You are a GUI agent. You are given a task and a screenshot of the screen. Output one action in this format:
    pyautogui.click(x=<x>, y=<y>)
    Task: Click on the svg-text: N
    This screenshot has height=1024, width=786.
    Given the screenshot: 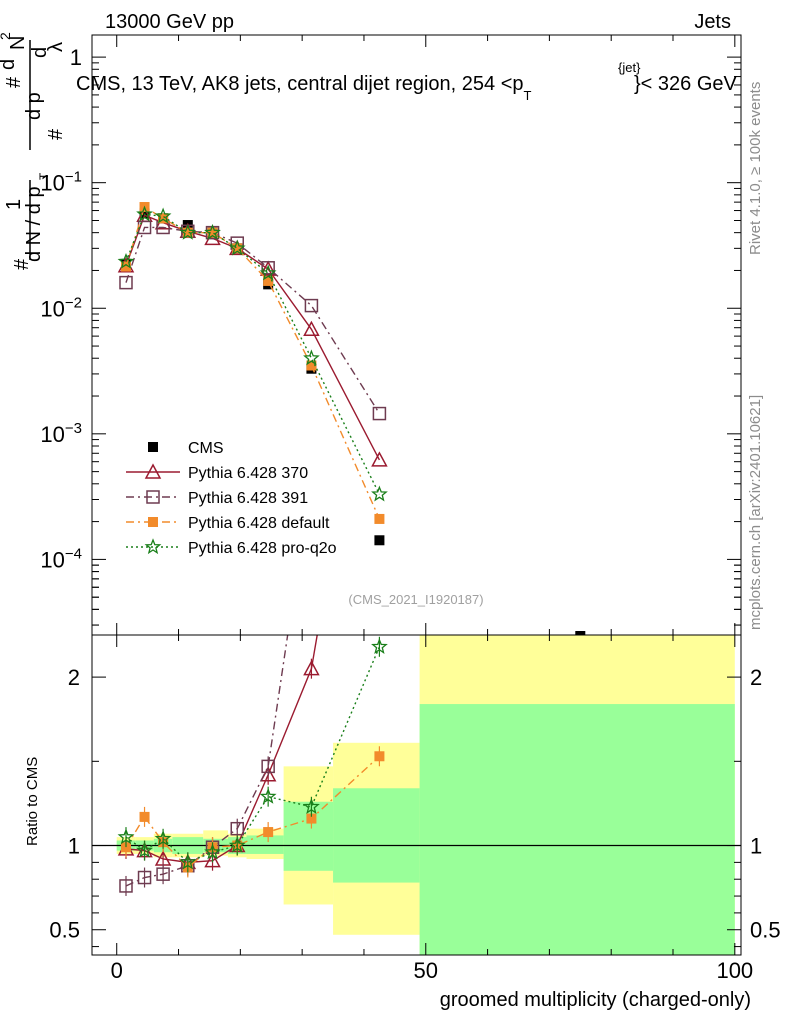 What is the action you would take?
    pyautogui.click(x=18, y=43)
    